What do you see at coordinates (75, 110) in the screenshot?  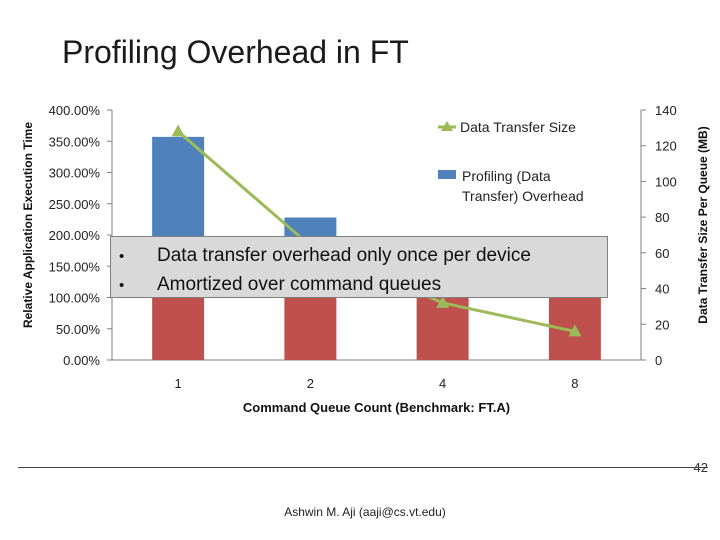 I see `left-tick-label: 400.00%` at bounding box center [75, 110].